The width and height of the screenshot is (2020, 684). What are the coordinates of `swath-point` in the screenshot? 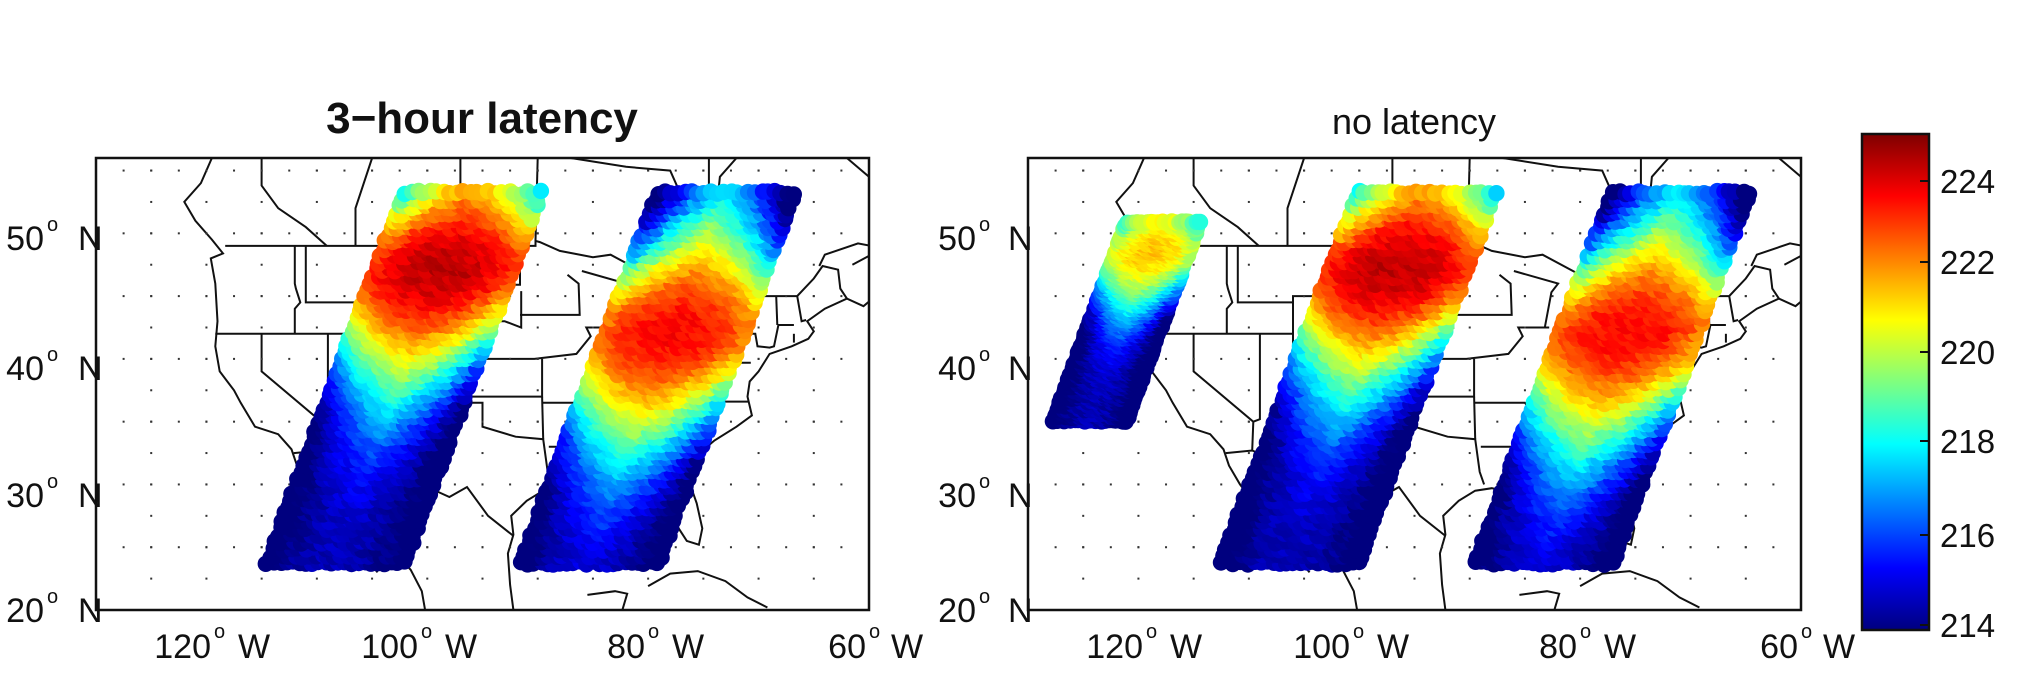 It's located at (793, 194).